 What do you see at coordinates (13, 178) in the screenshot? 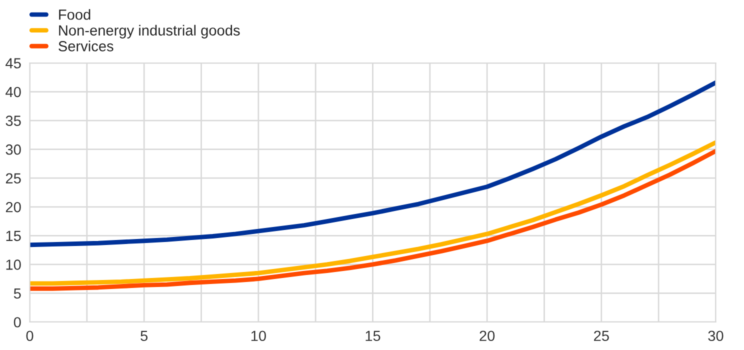
I see `y-tick-label: 25` at bounding box center [13, 178].